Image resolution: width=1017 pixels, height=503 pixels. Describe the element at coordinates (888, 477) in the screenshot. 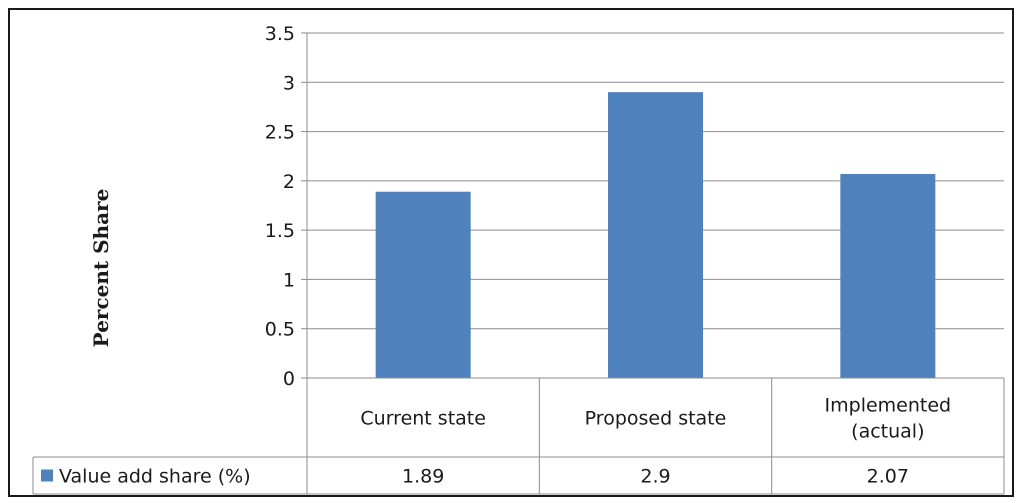

I see `table-value-cell: 2.07` at that location.